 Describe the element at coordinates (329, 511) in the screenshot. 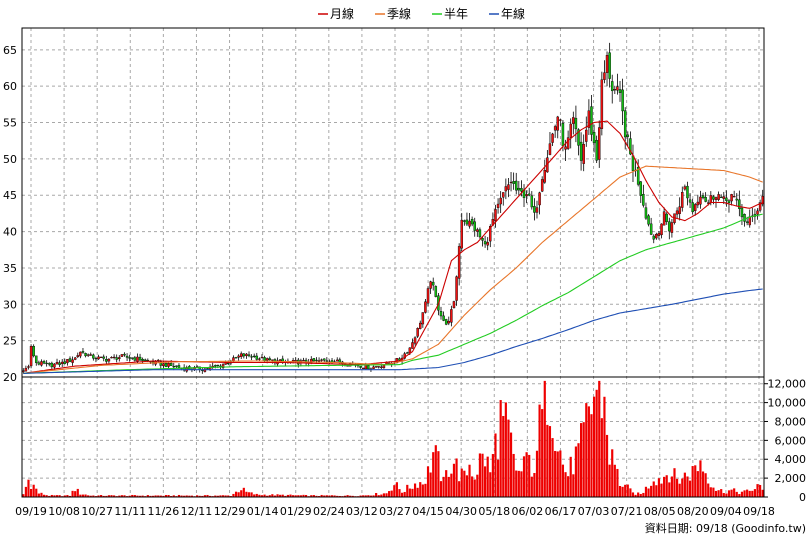

I see `date-tick-label: 02/24` at that location.